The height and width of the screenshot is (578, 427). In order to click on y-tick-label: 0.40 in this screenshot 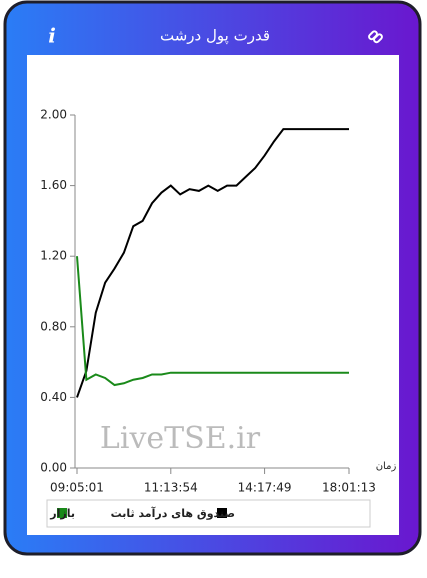, I will do `click(53, 397)`.